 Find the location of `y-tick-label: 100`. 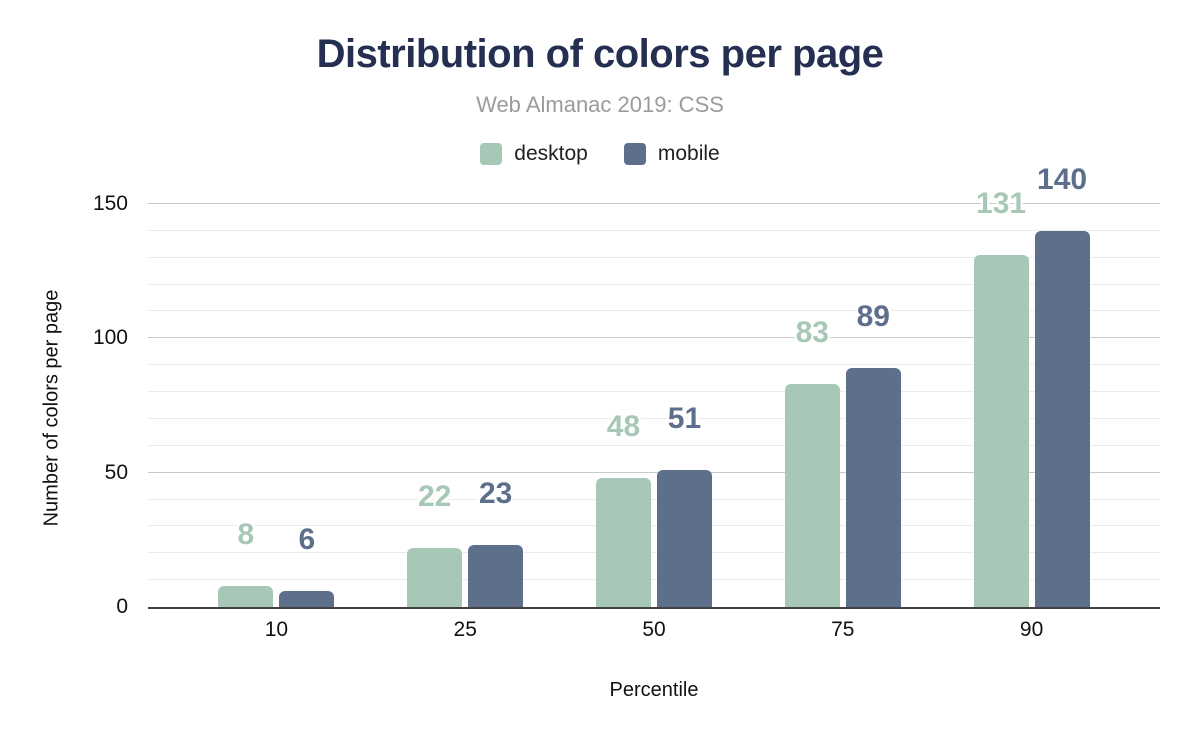

y-tick-label: 100 is located at coordinates (110, 337).